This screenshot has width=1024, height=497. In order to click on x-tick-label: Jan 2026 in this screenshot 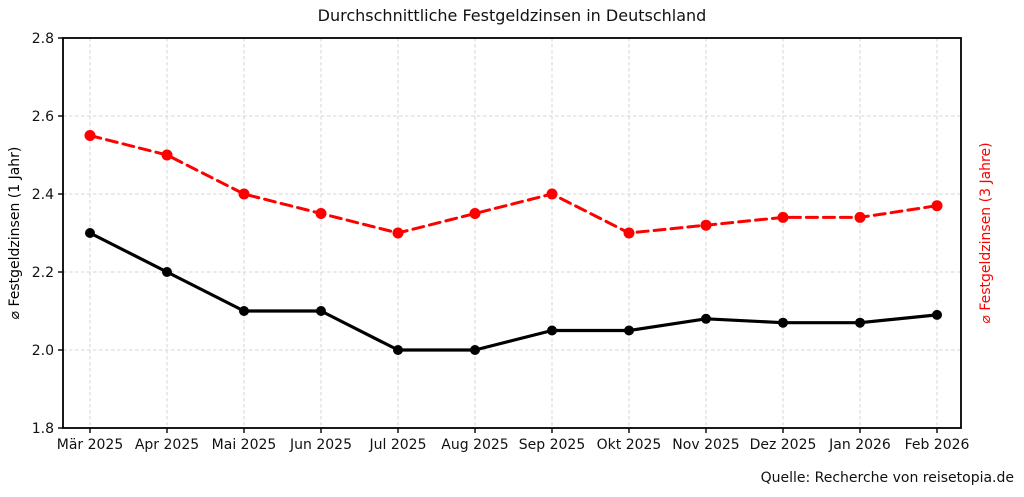, I will do `click(859, 445)`.